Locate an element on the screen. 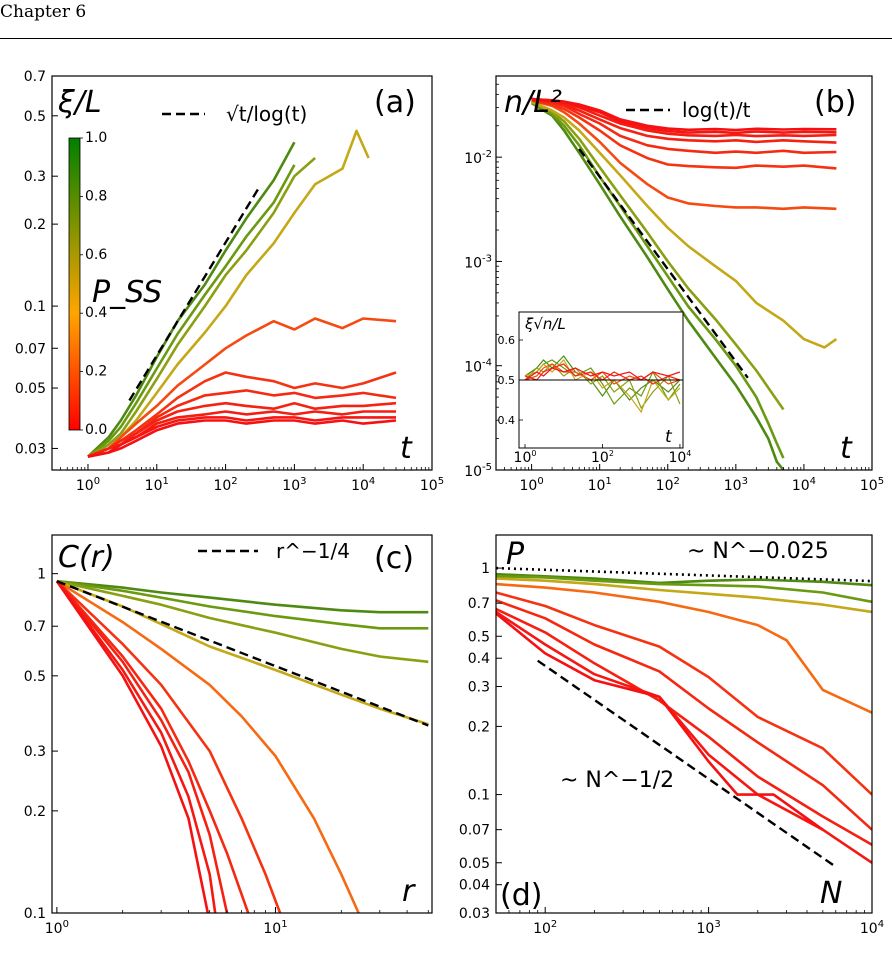  inset-x-tick-label: 10⁴ is located at coordinates (679, 457).